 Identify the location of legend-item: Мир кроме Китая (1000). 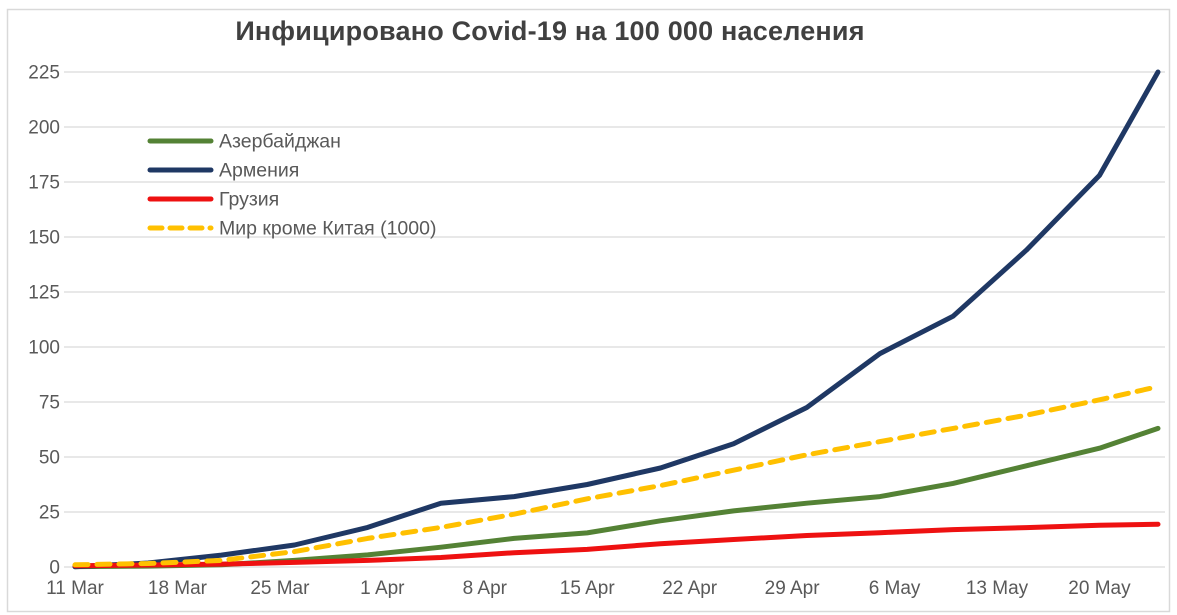
(291, 229).